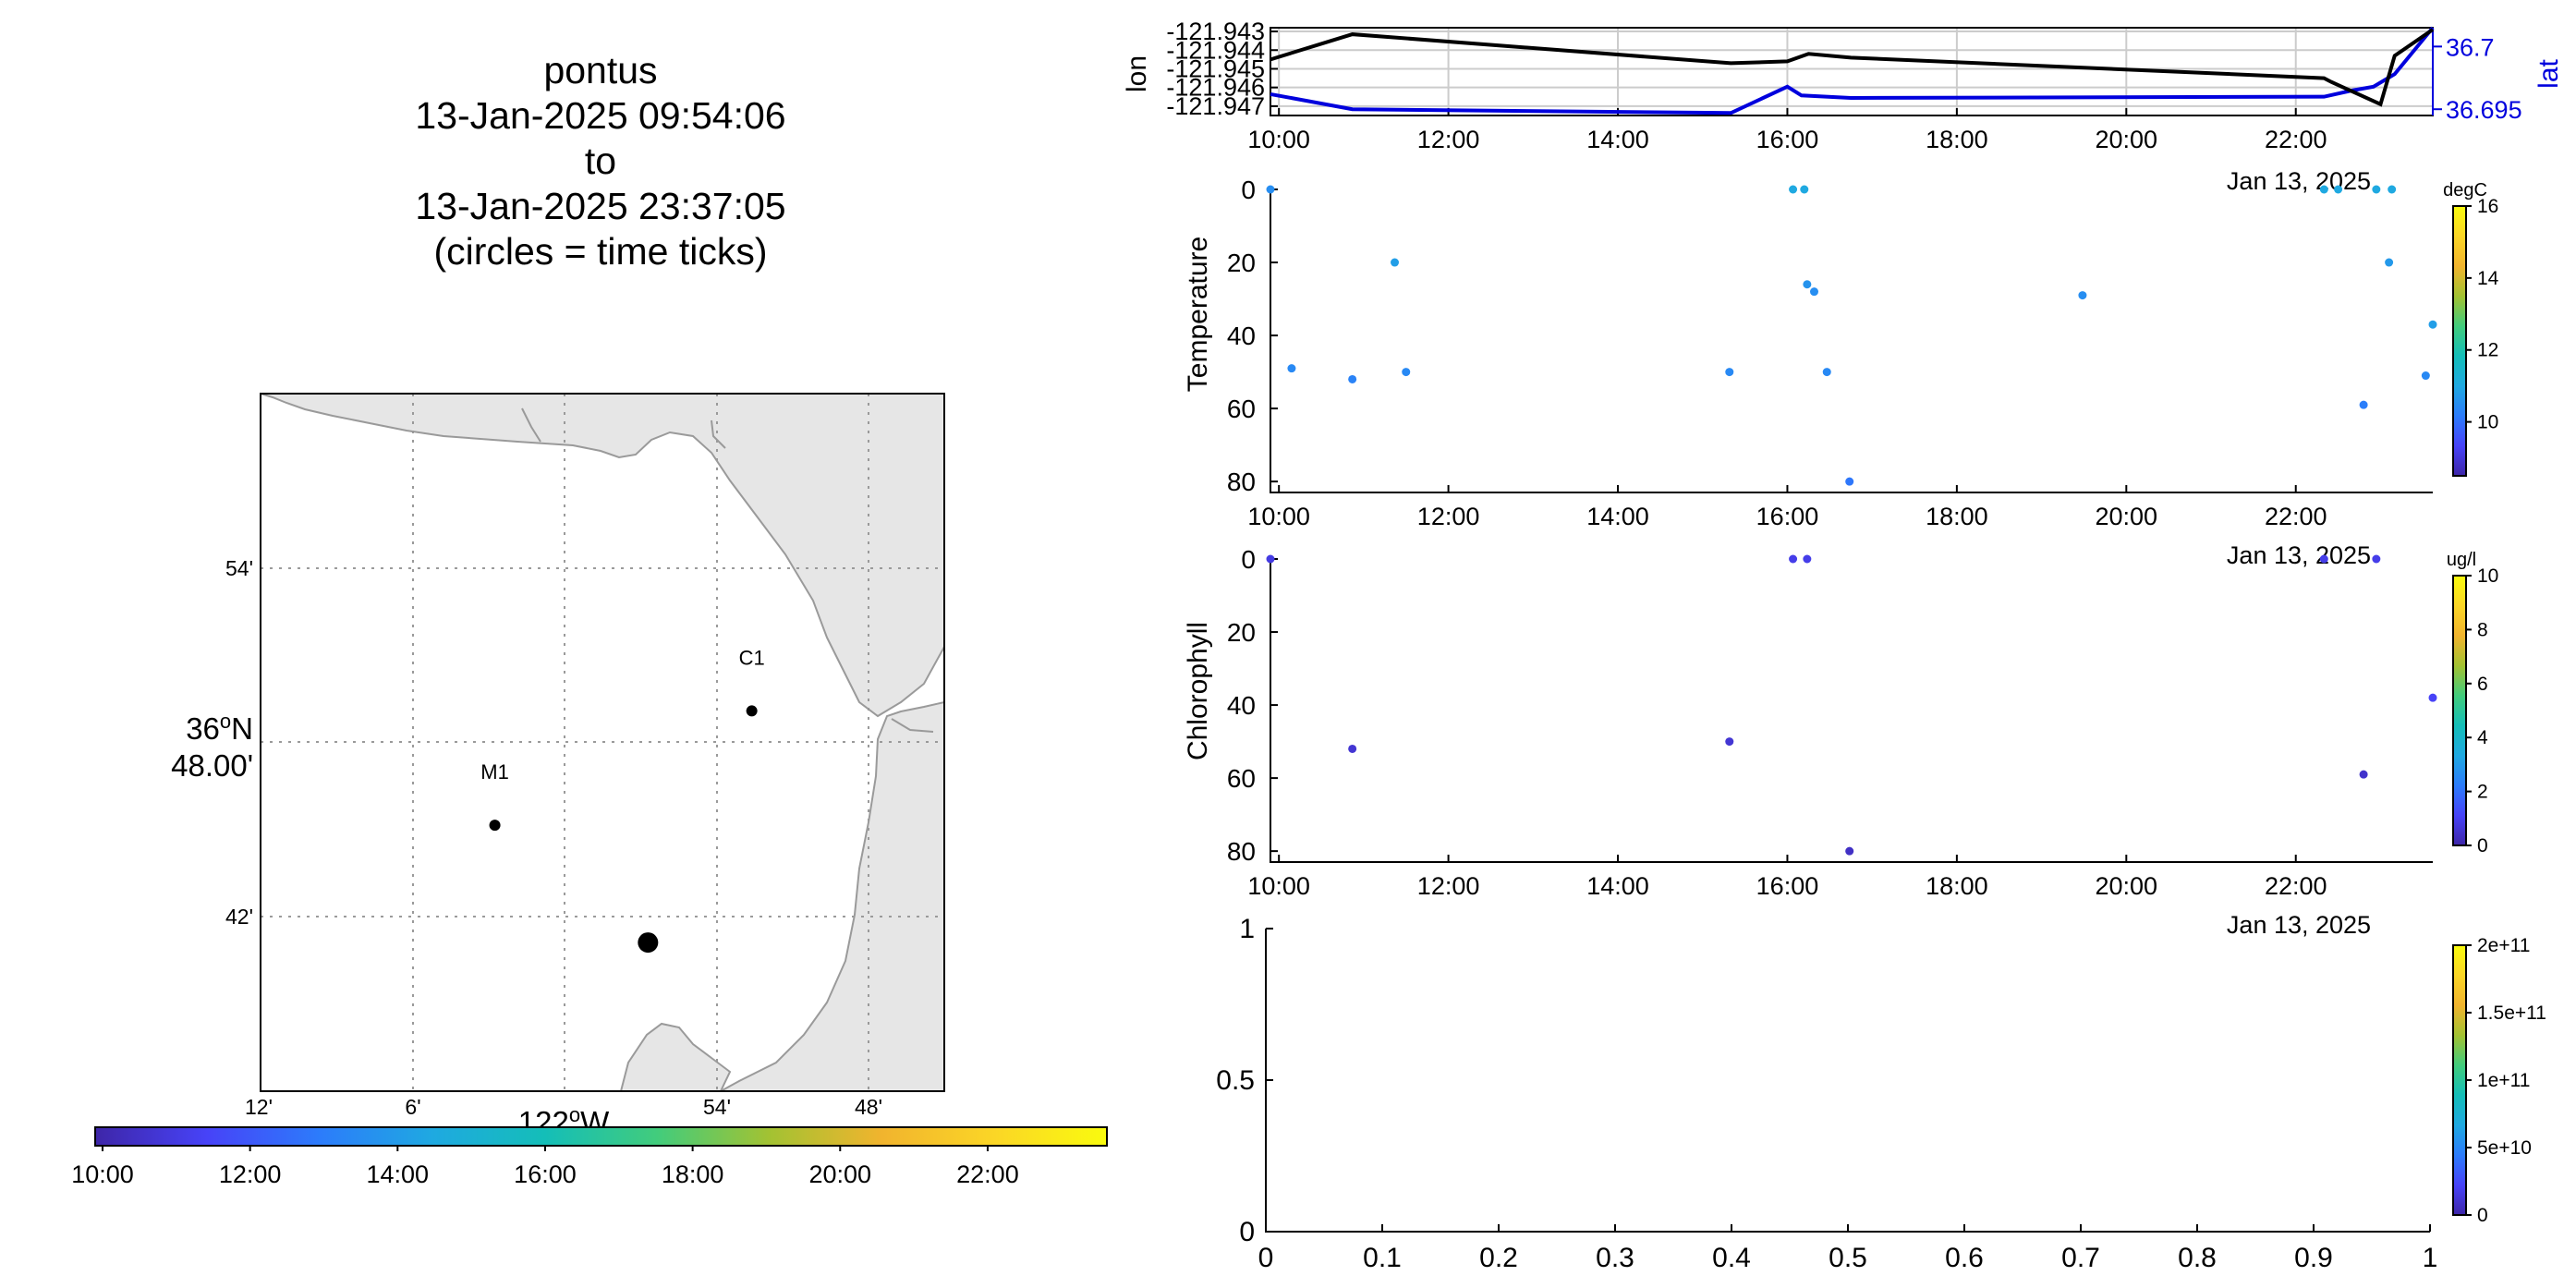  I want to click on x-tick-label: 20:00, so click(2127, 139).